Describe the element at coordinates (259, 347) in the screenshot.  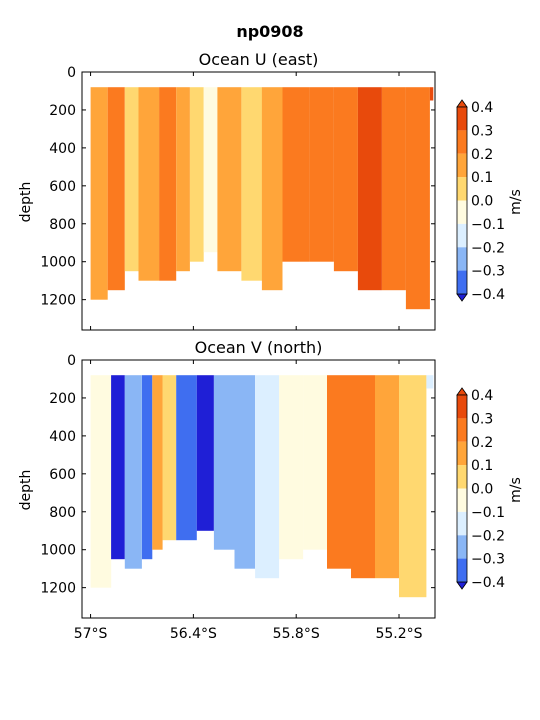
I see `panel-title: Ocean V (north)` at that location.